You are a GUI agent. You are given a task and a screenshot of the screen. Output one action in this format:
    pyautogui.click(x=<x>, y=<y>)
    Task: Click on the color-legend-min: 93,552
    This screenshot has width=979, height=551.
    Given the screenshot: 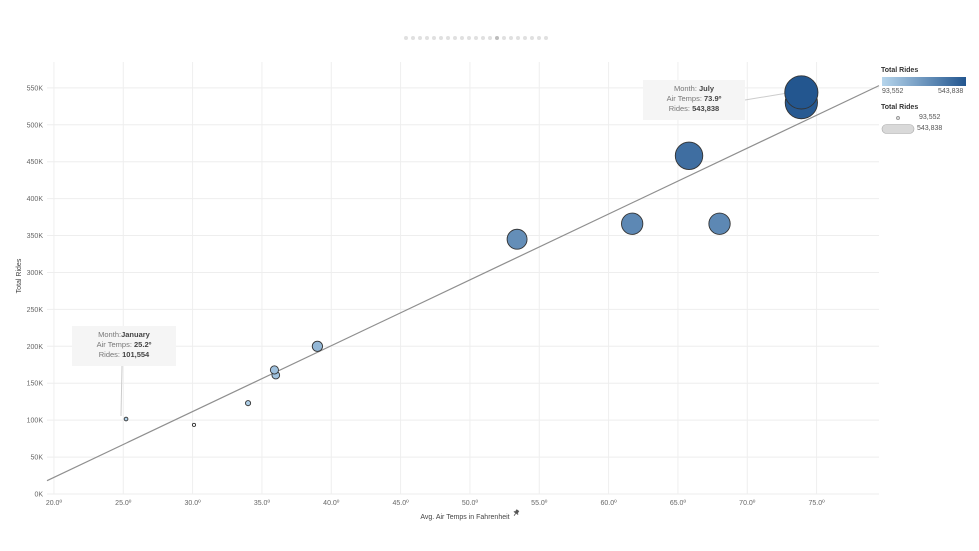 What is the action you would take?
    pyautogui.click(x=893, y=91)
    